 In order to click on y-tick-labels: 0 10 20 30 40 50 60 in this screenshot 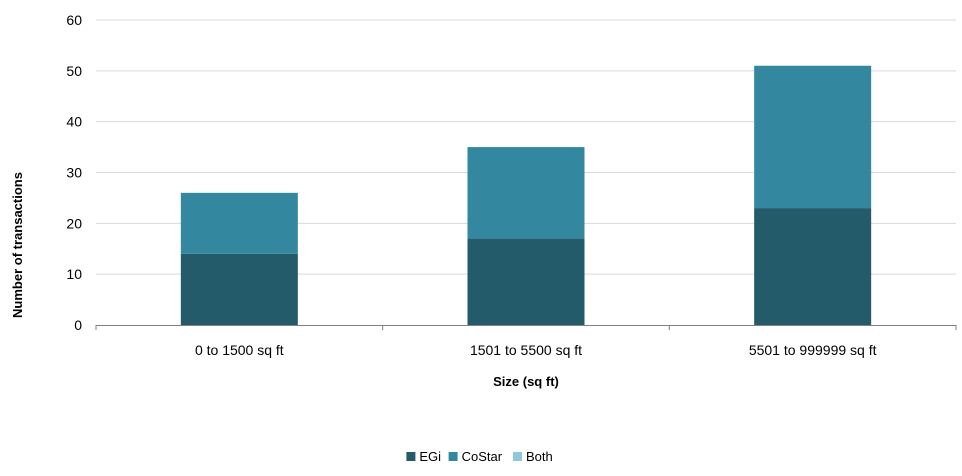, I will do `click(74, 172)`.